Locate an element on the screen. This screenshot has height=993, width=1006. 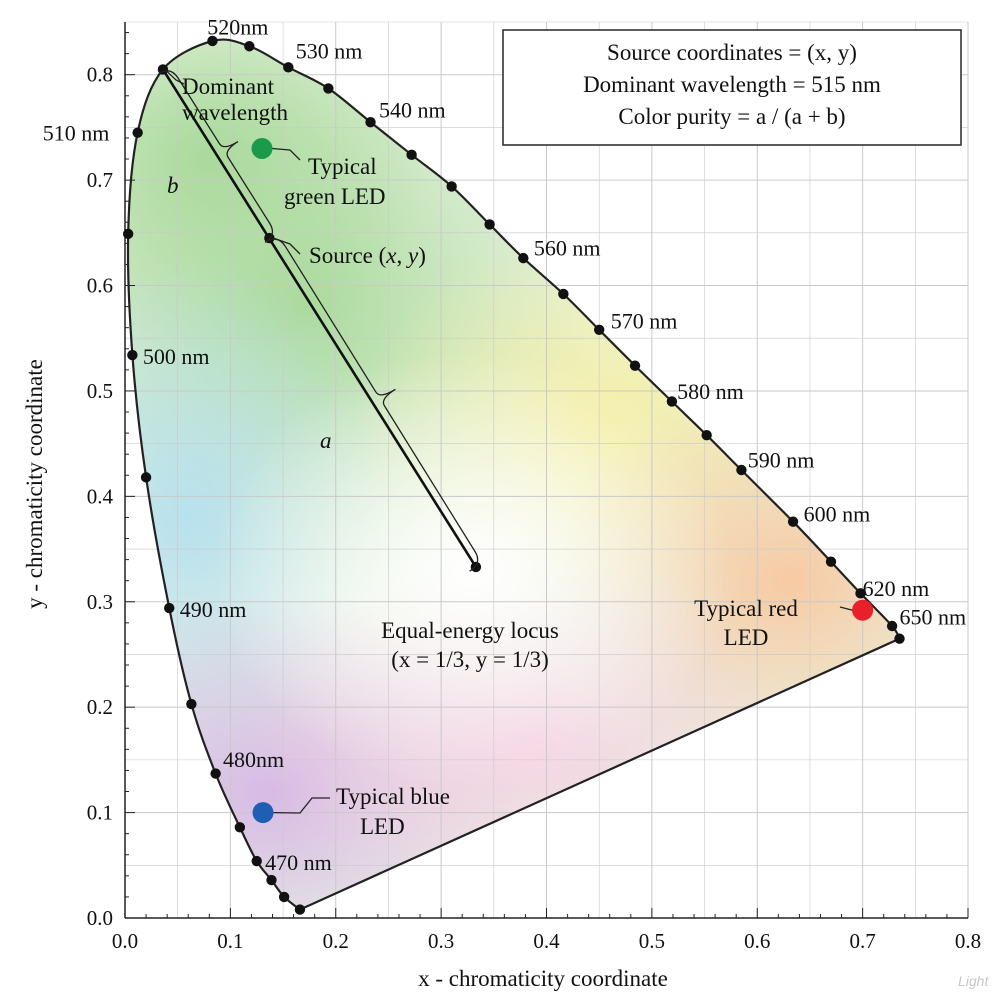
x-tick-label: 0.6 is located at coordinates (757, 941).